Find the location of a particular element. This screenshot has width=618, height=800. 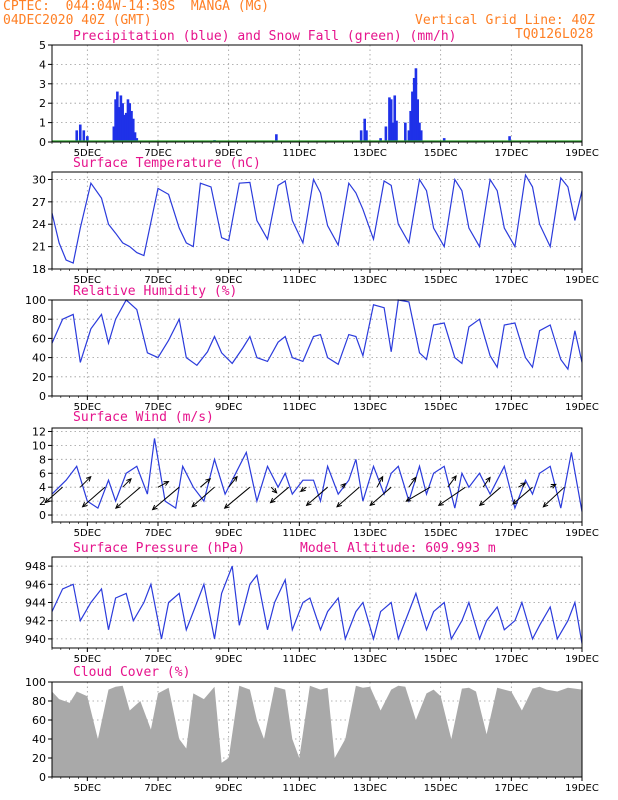

precip-ytick-label: 4 is located at coordinates (42, 64).